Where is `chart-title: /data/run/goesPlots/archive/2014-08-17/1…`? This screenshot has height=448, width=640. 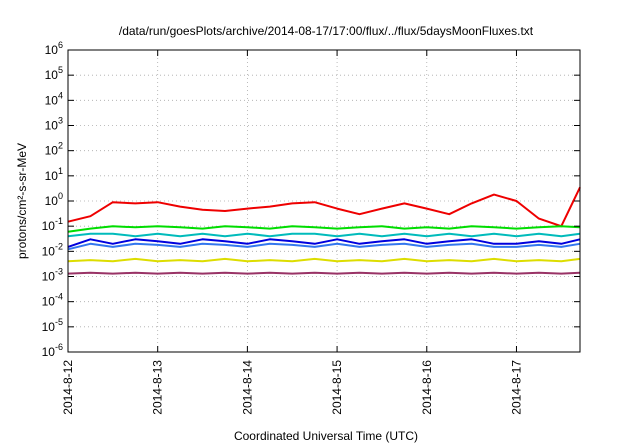
chart-title: /data/run/goesPlots/archive/2014-08-17/1… is located at coordinates (326, 31).